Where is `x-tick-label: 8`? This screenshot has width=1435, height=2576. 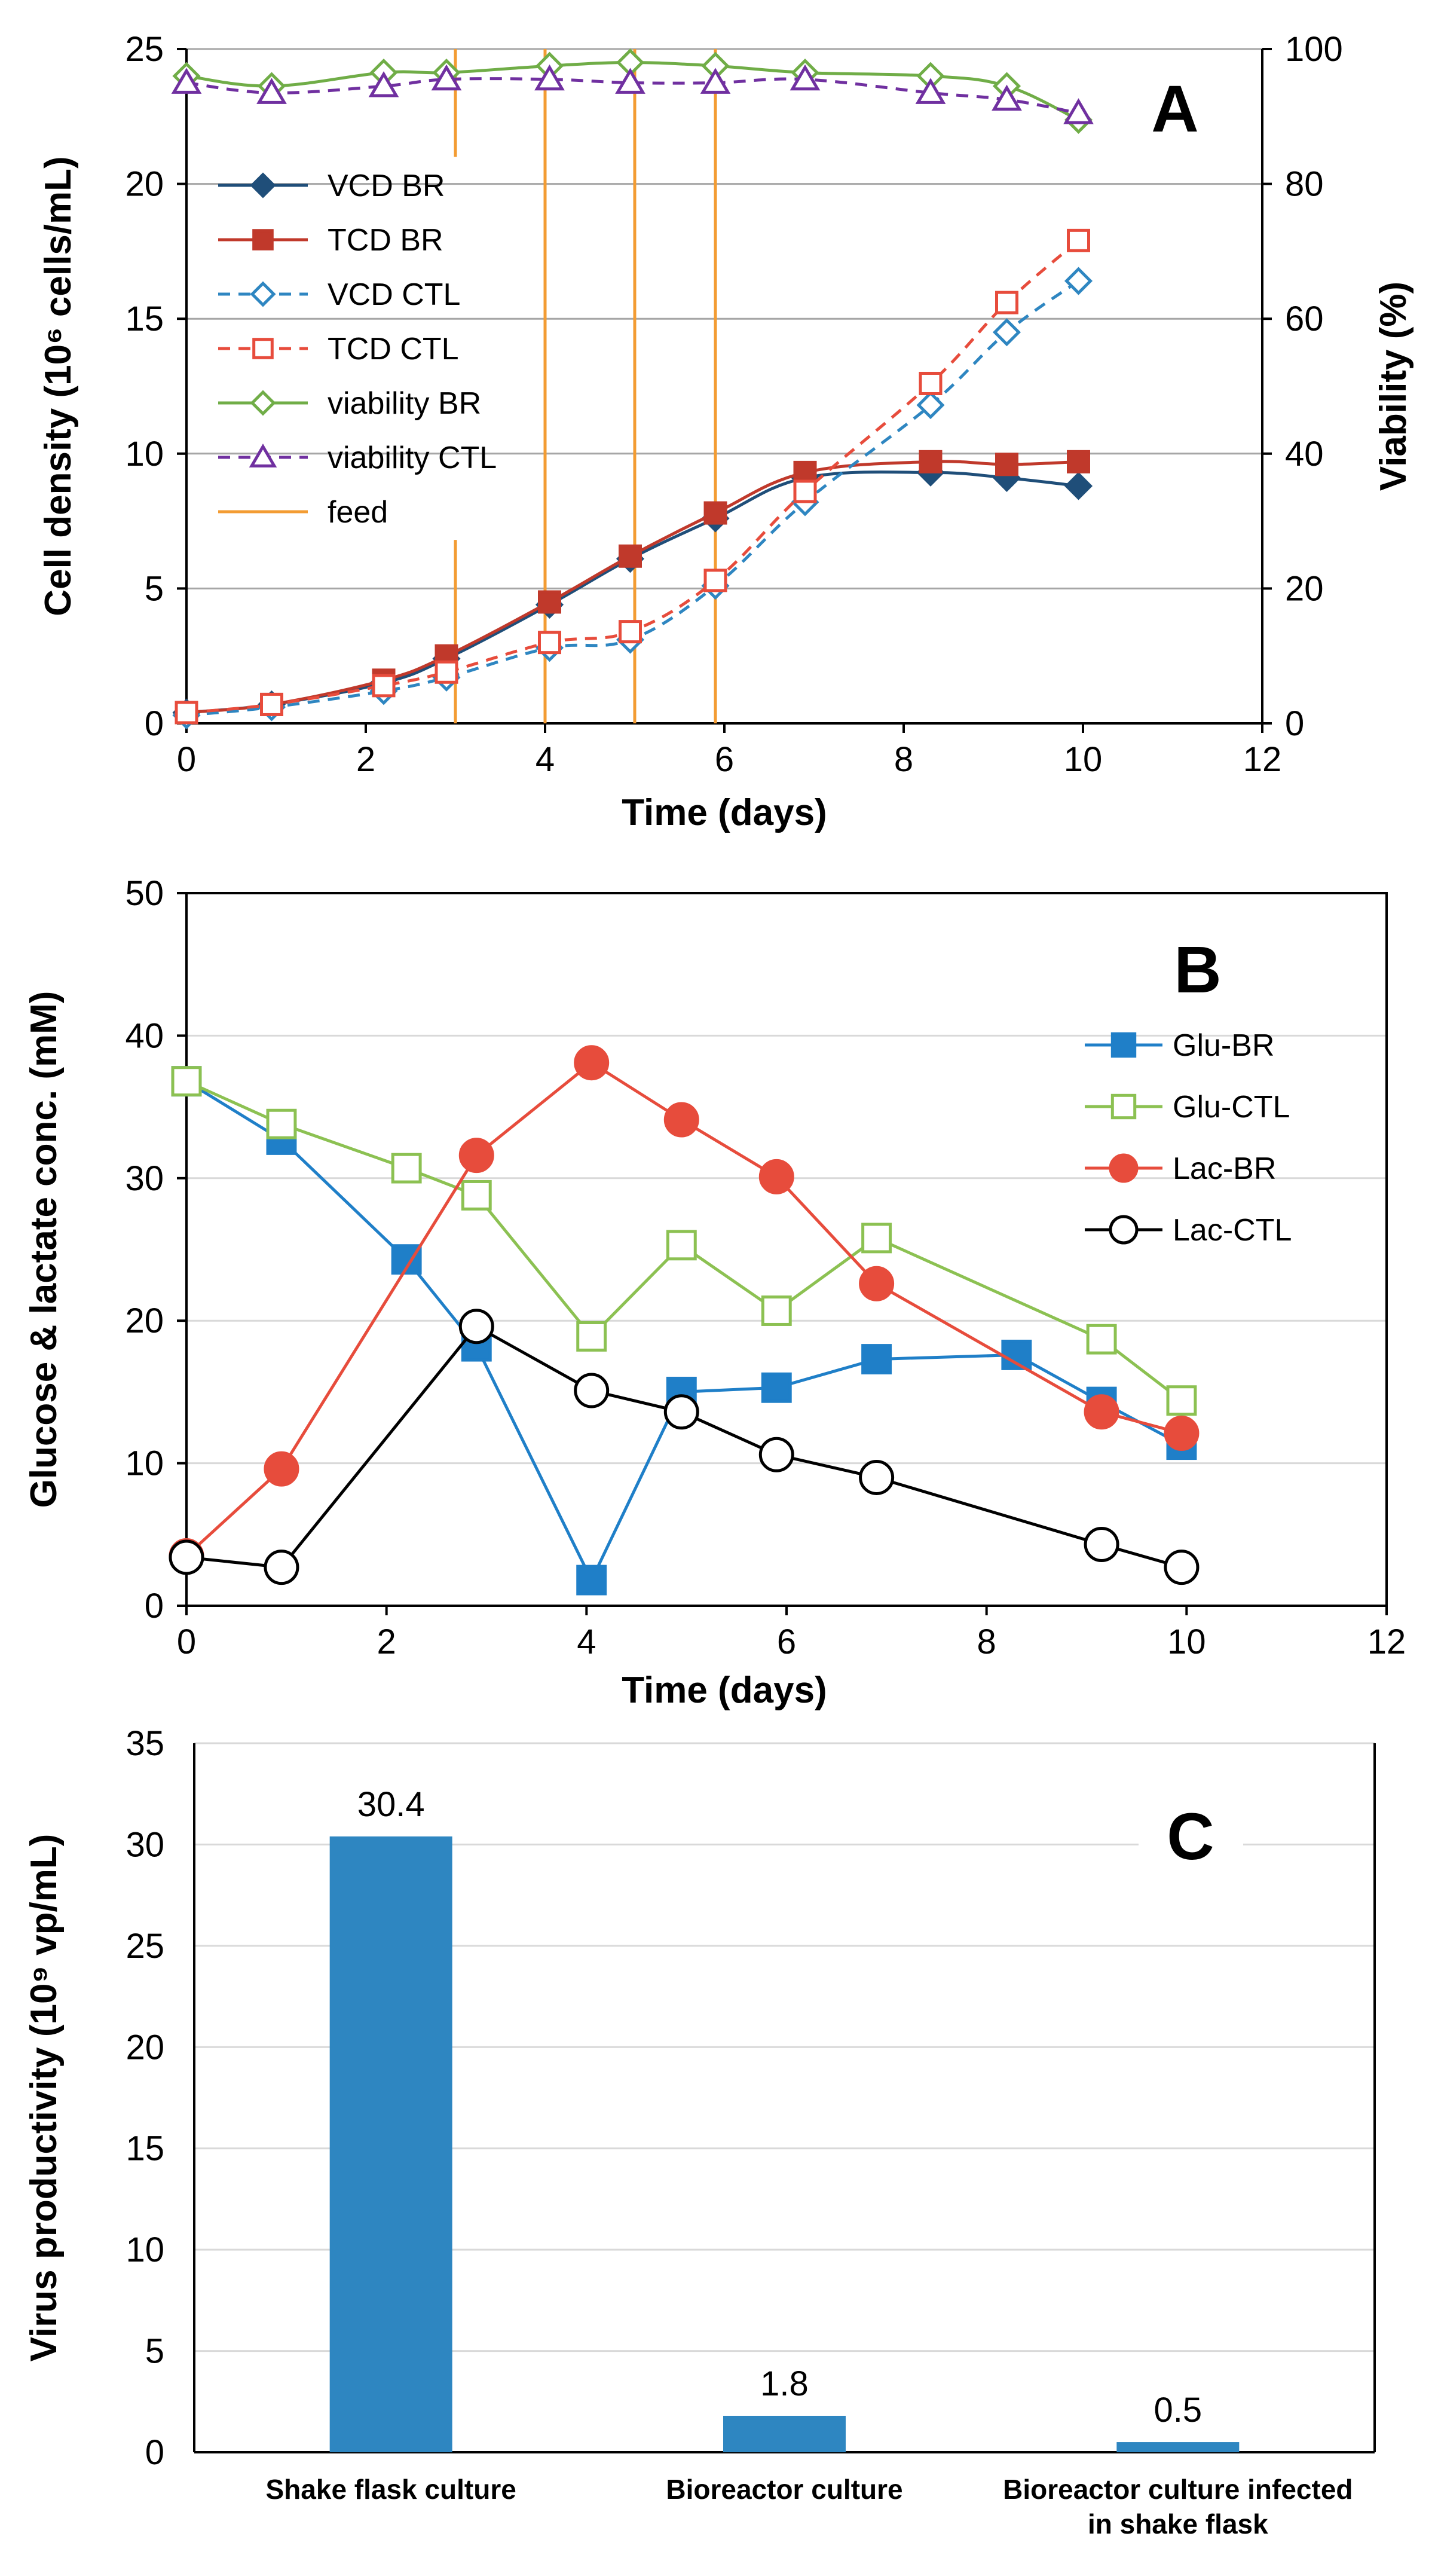
x-tick-label: 8 is located at coordinates (986, 1641).